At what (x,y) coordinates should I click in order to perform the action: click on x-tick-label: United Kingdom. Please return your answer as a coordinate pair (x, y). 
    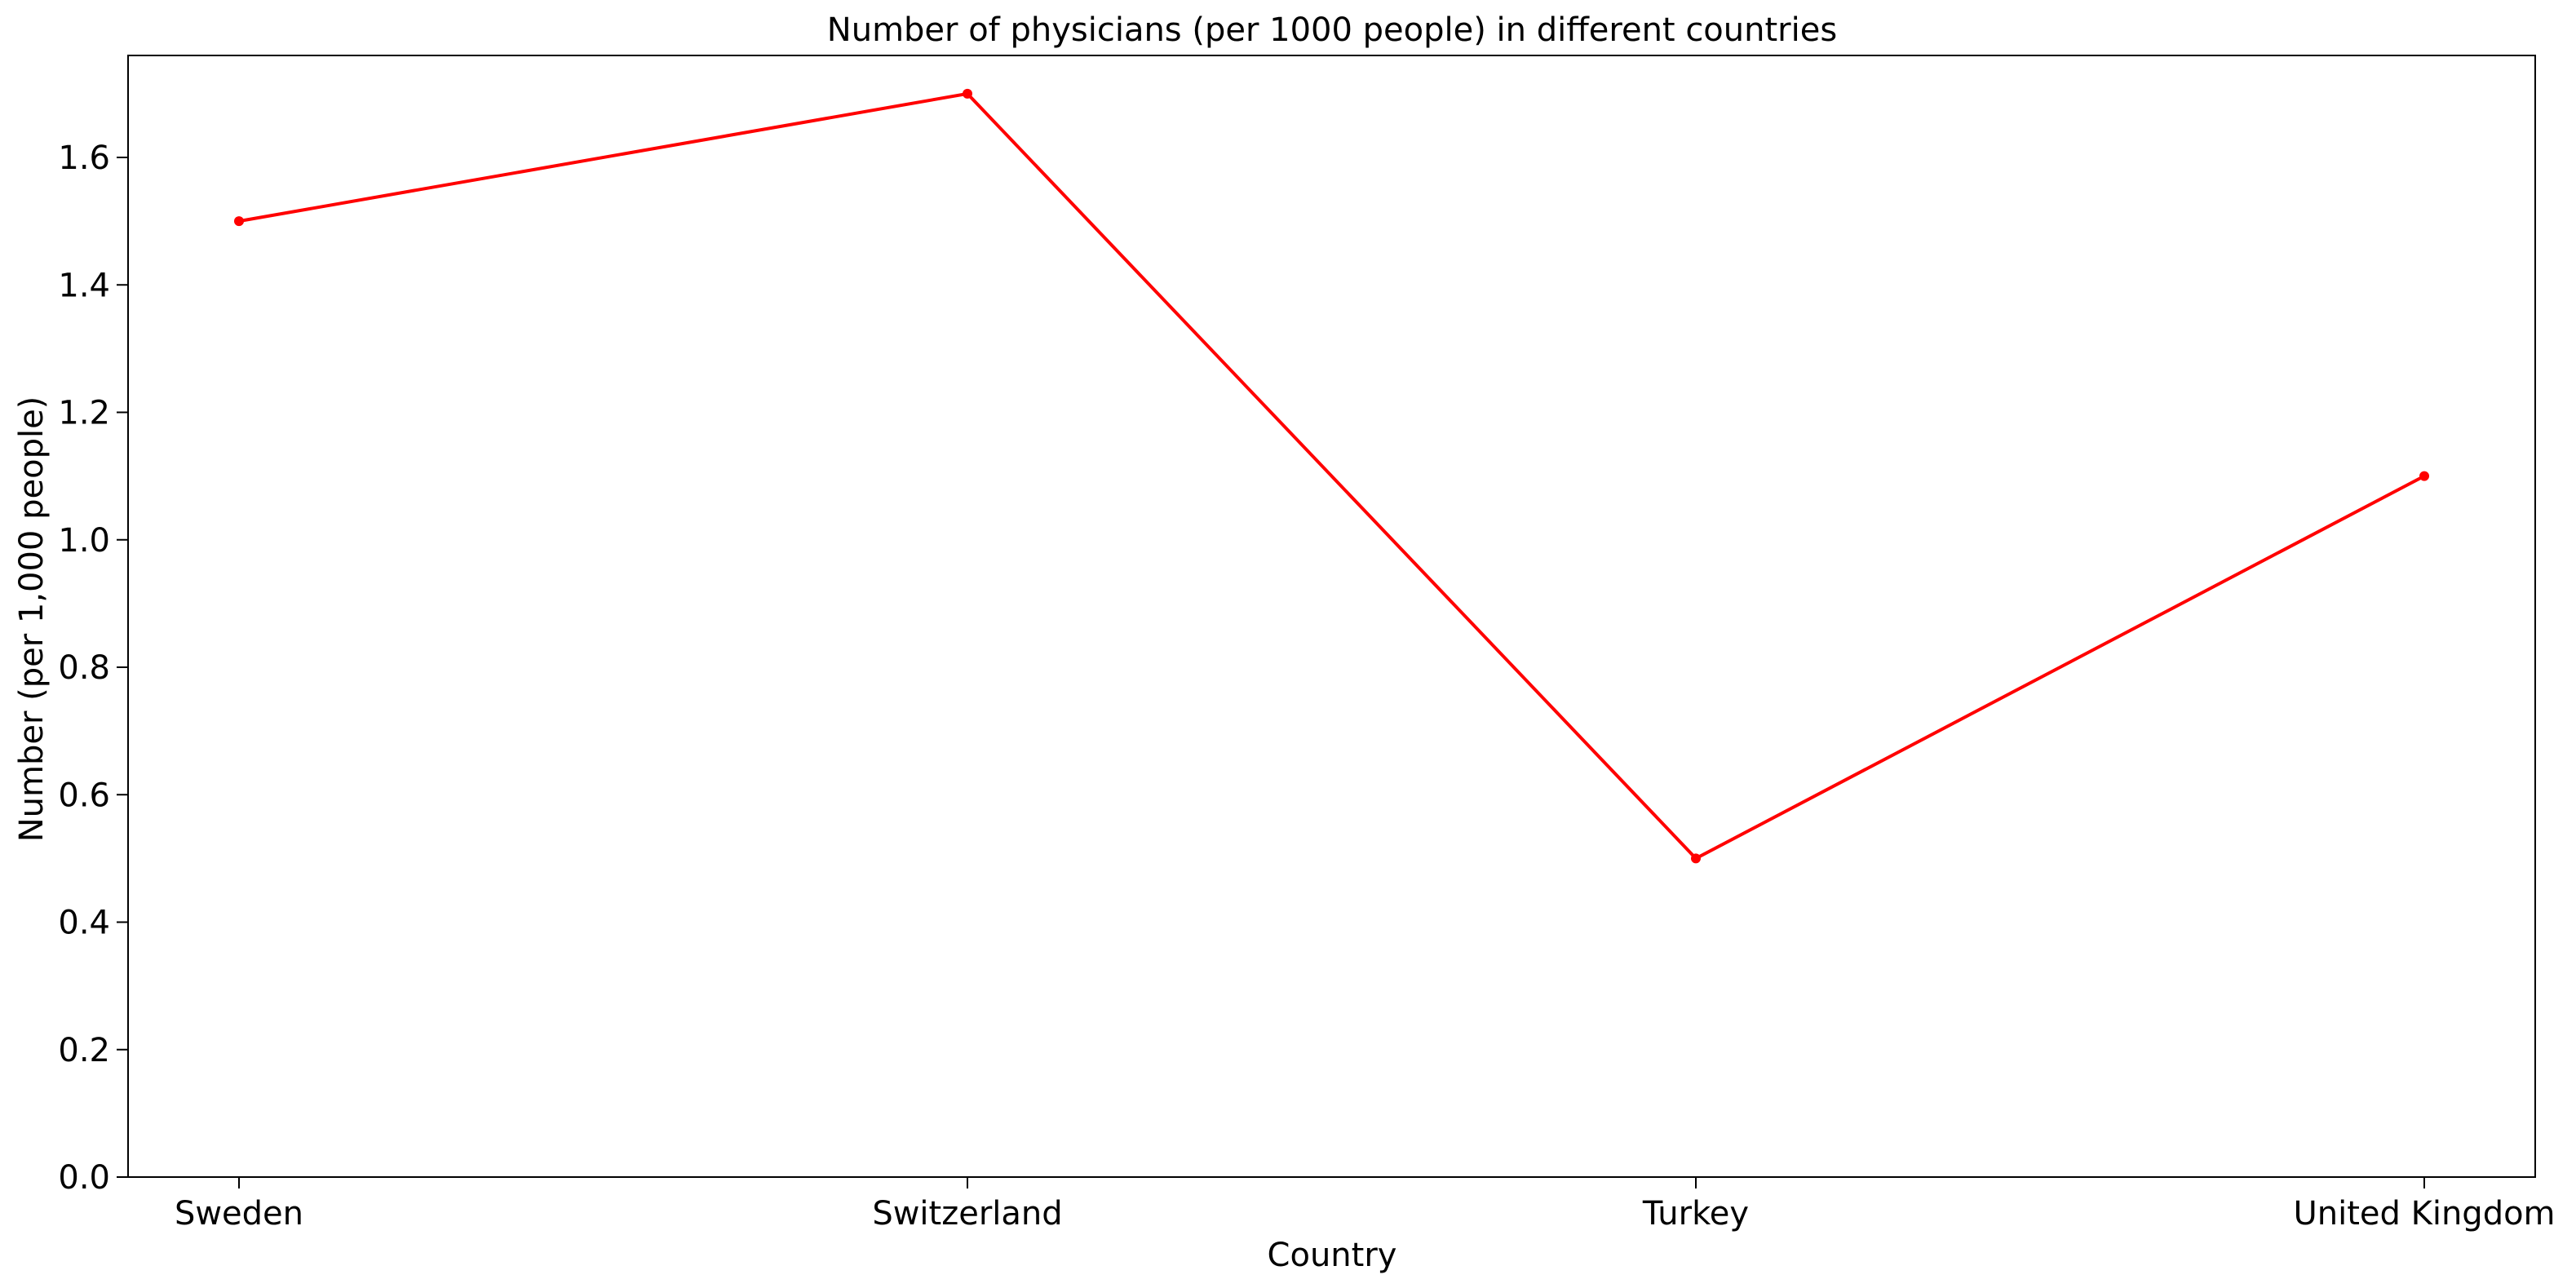
    Looking at the image, I should click on (2424, 1214).